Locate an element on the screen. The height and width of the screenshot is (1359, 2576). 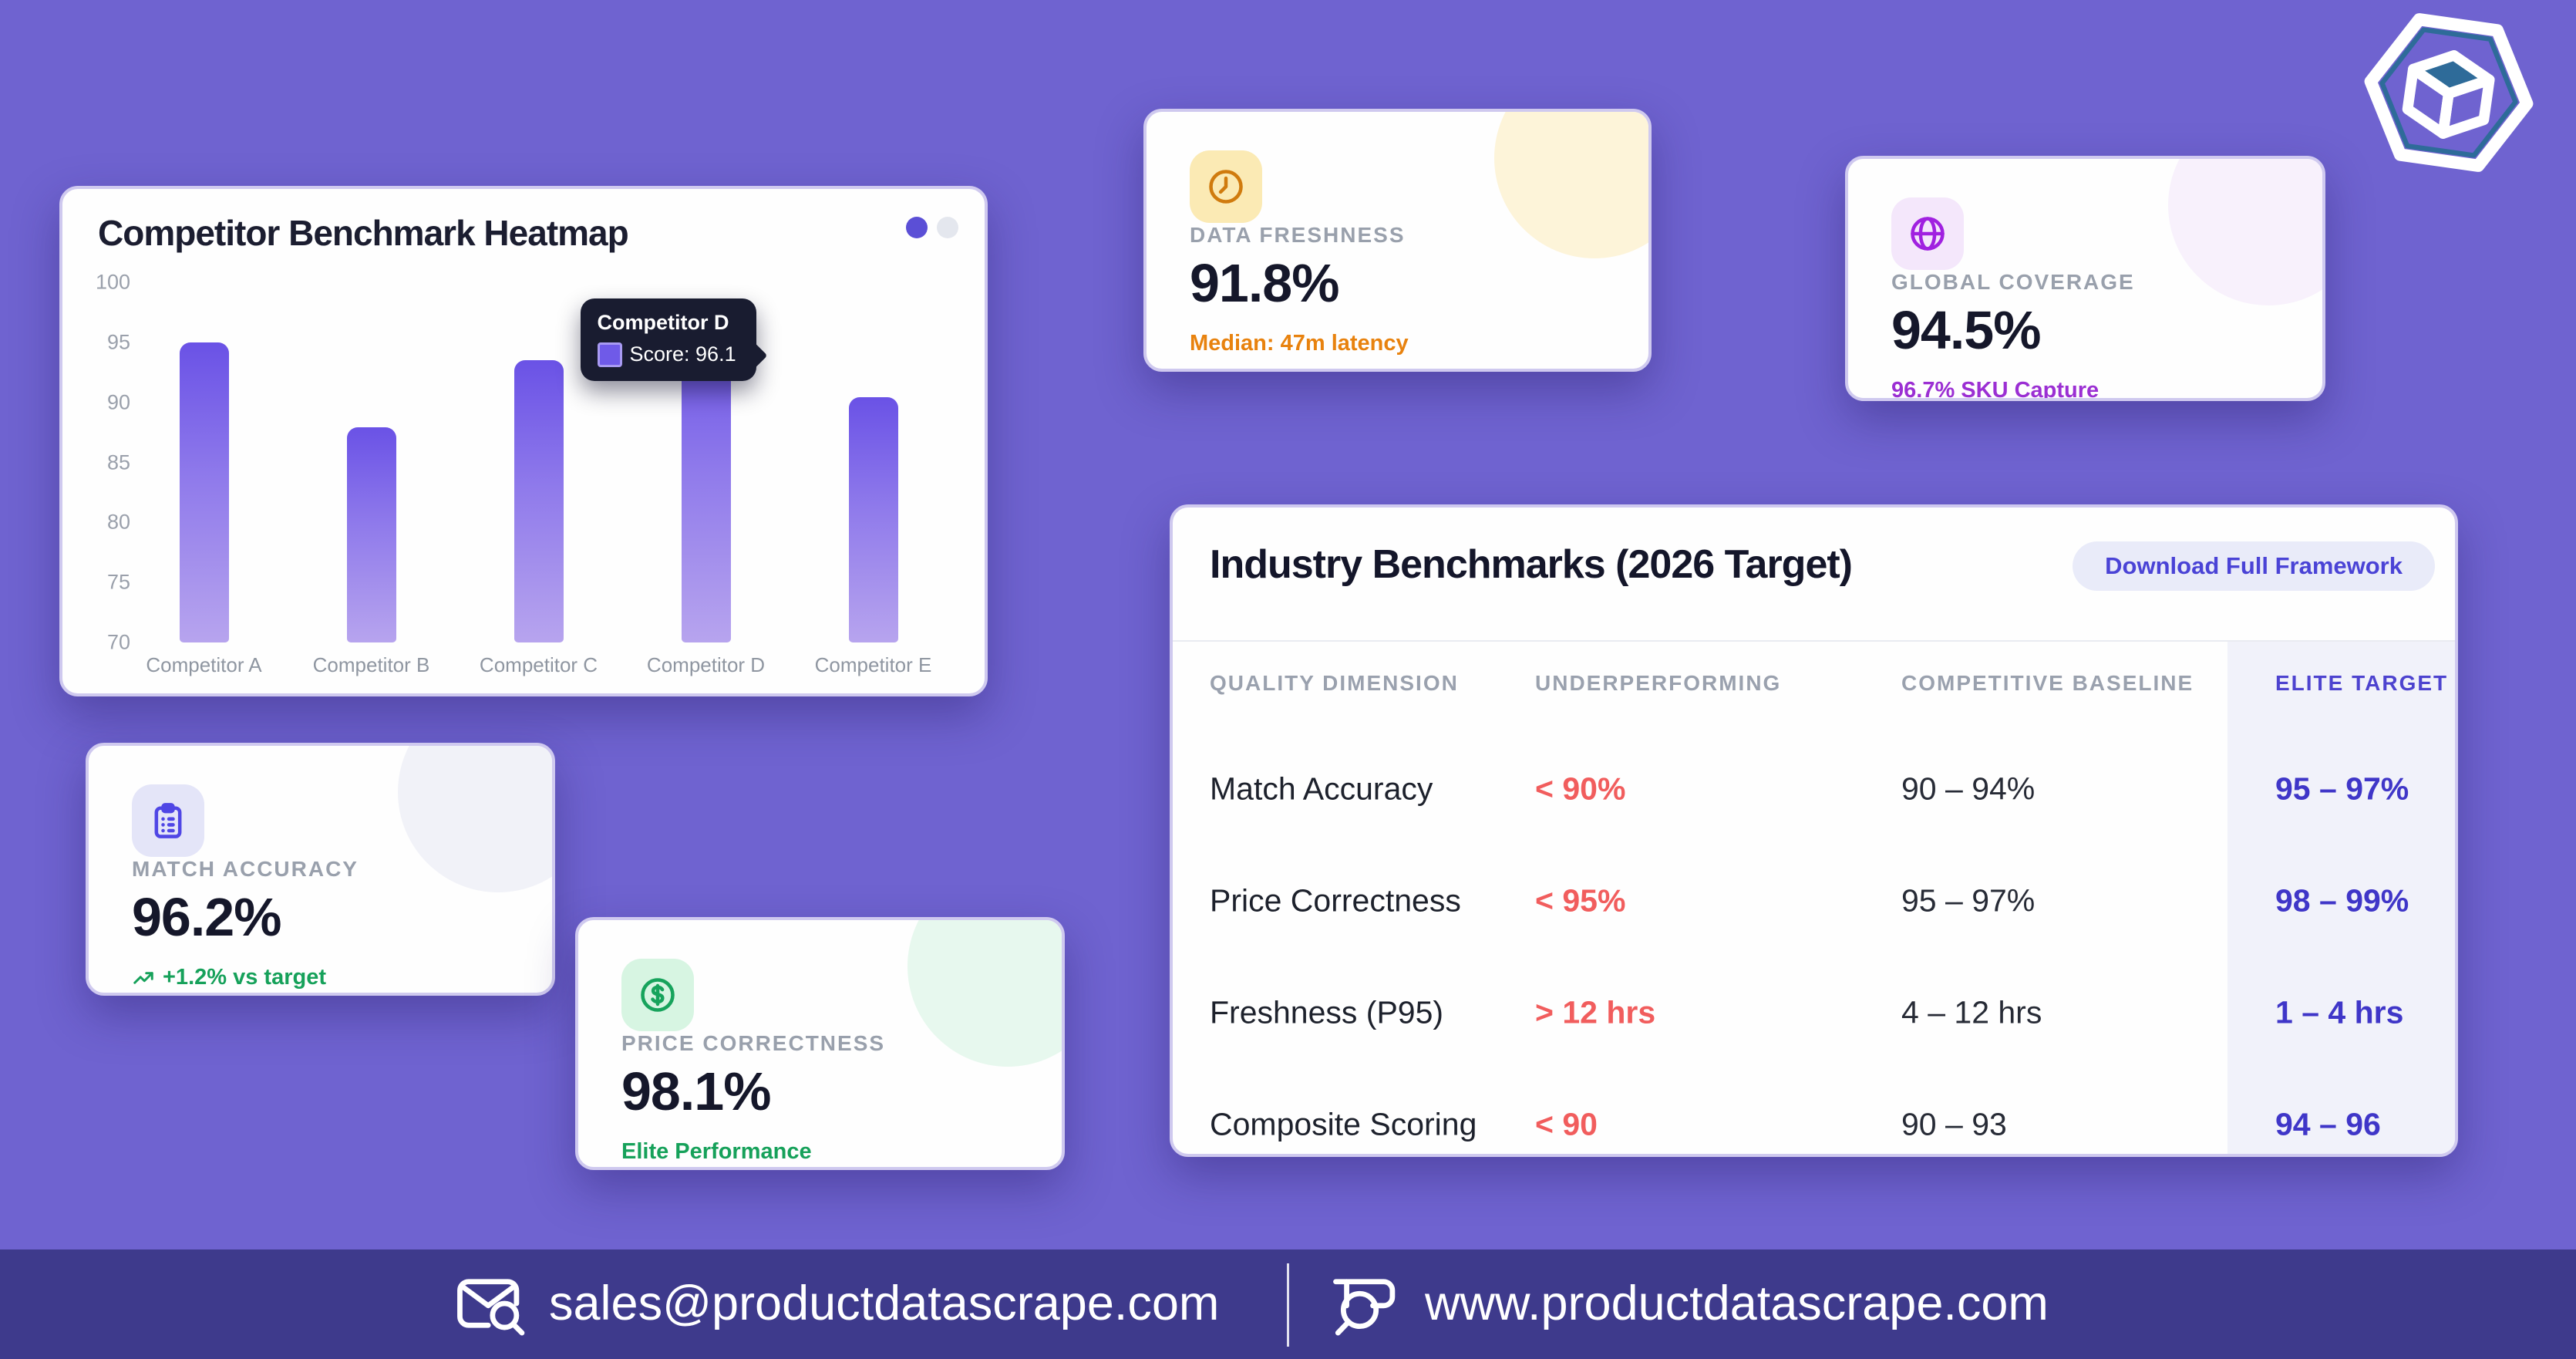
chart-tooltip: Competitor D Score: 96.1 is located at coordinates (673, 339).